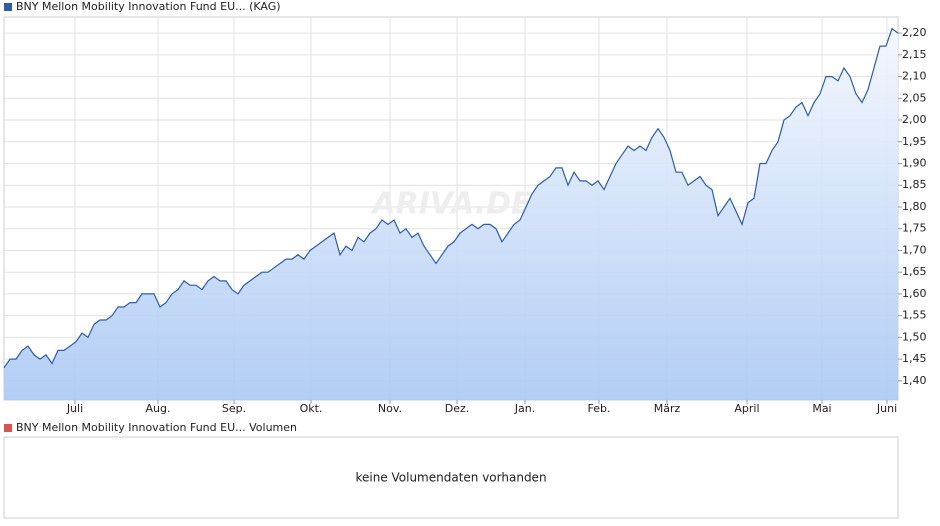  What do you see at coordinates (914, 228) in the screenshot?
I see `y-tick-label: 1,75` at bounding box center [914, 228].